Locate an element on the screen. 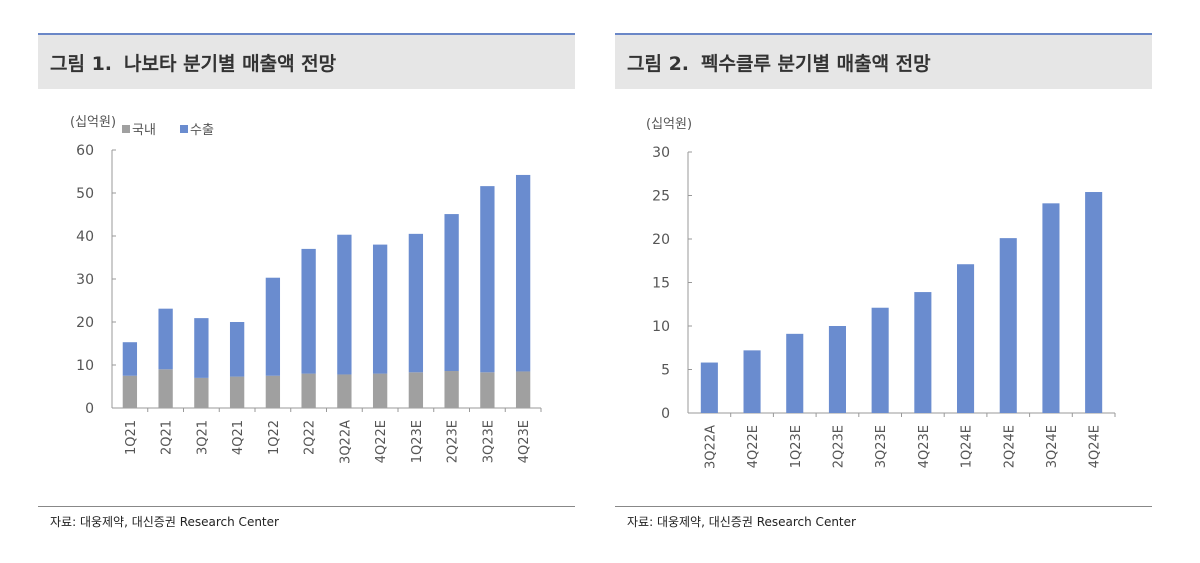  y-tick-label: 25 is located at coordinates (661, 197).